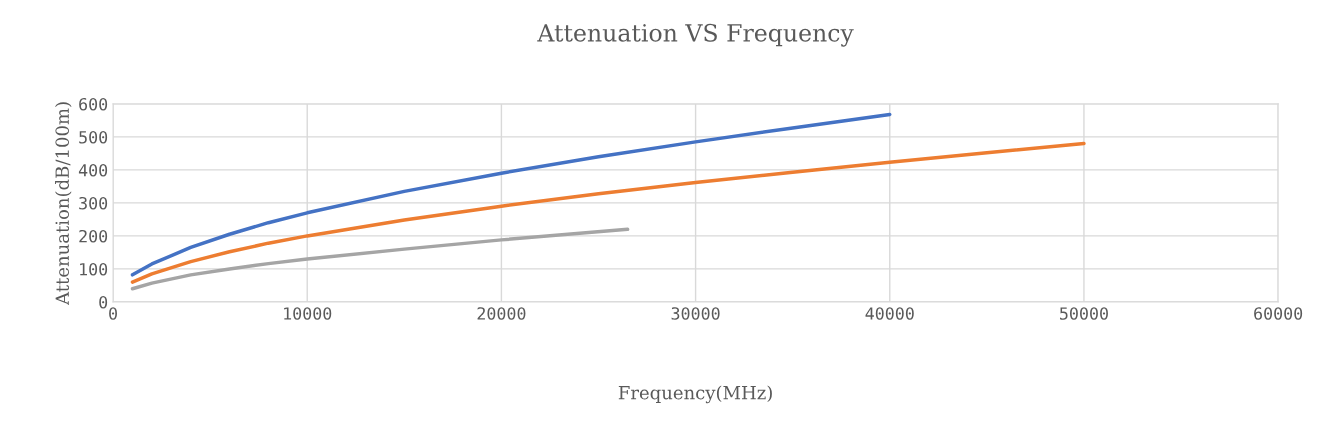  What do you see at coordinates (93, 236) in the screenshot?
I see `y-tick-label: 200` at bounding box center [93, 236].